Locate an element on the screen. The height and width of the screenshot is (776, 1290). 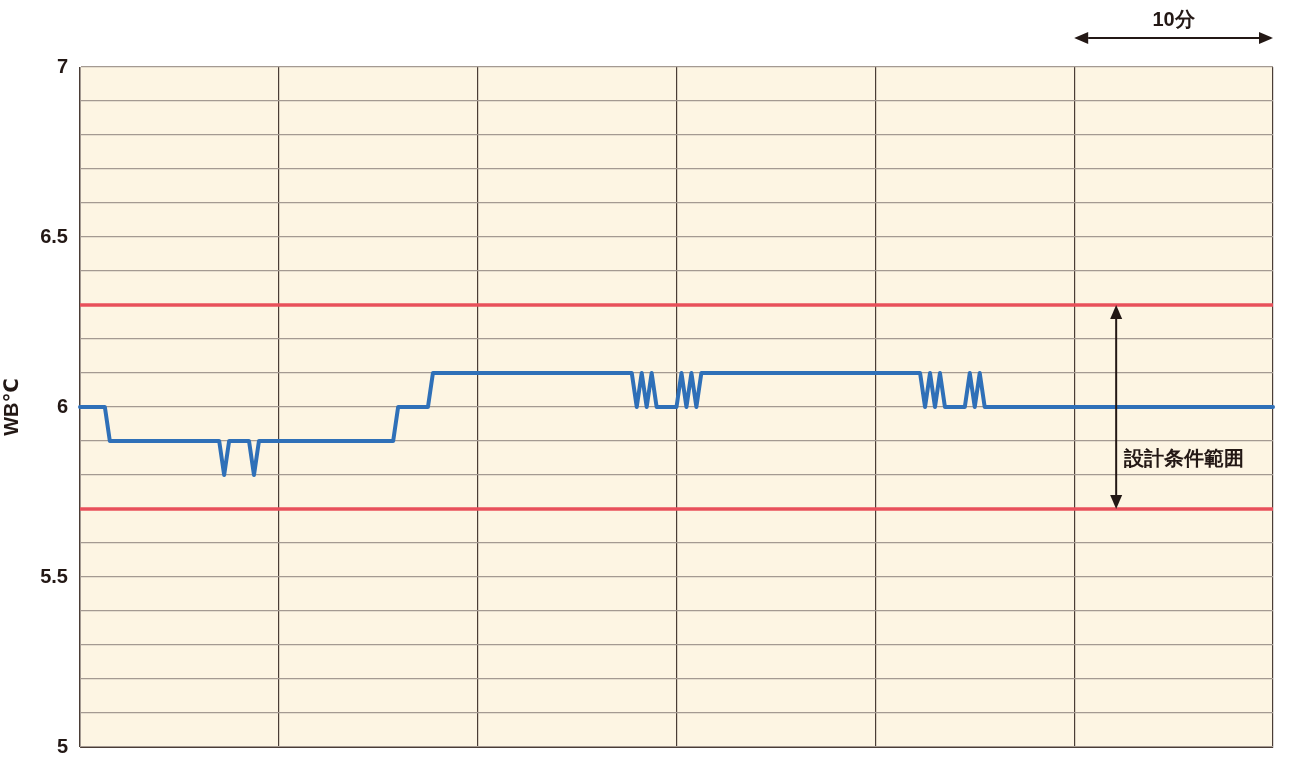
text: 10分 is located at coordinates (1174, 18).